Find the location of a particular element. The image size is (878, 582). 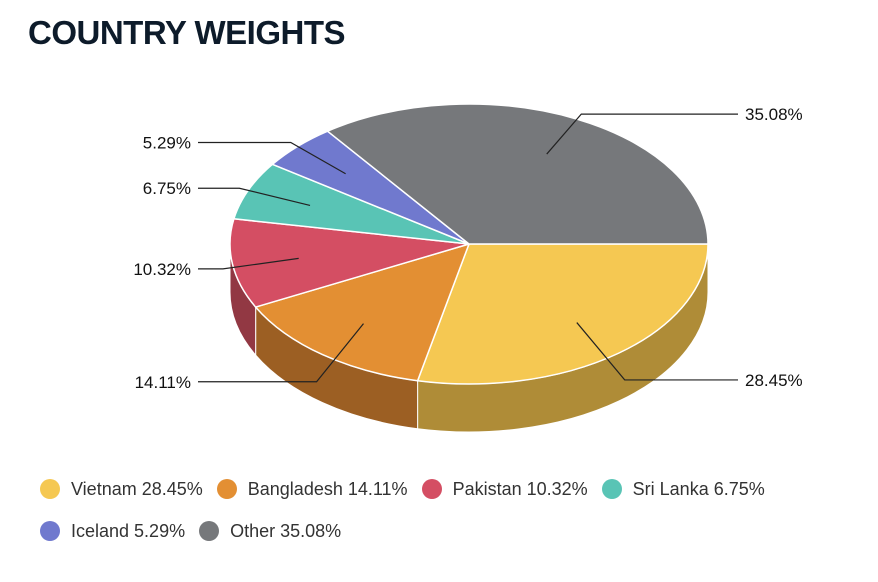

data-label-bangladesh: 14.11% is located at coordinates (163, 382).